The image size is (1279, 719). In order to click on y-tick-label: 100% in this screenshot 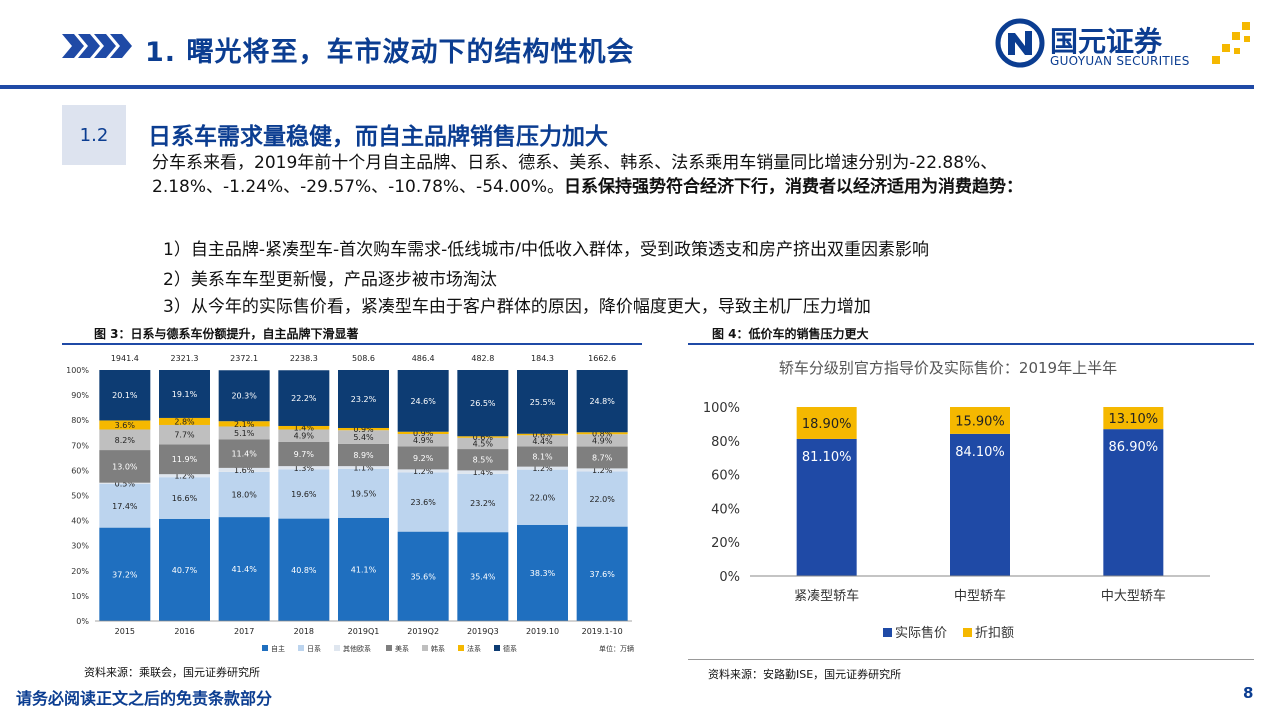, I will do `click(77, 370)`.